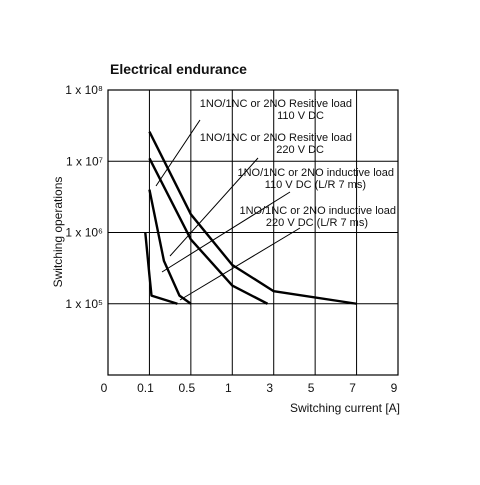 This screenshot has height=485, width=480. What do you see at coordinates (58, 232) in the screenshot?
I see `y-axis-label: Switching operations` at bounding box center [58, 232].